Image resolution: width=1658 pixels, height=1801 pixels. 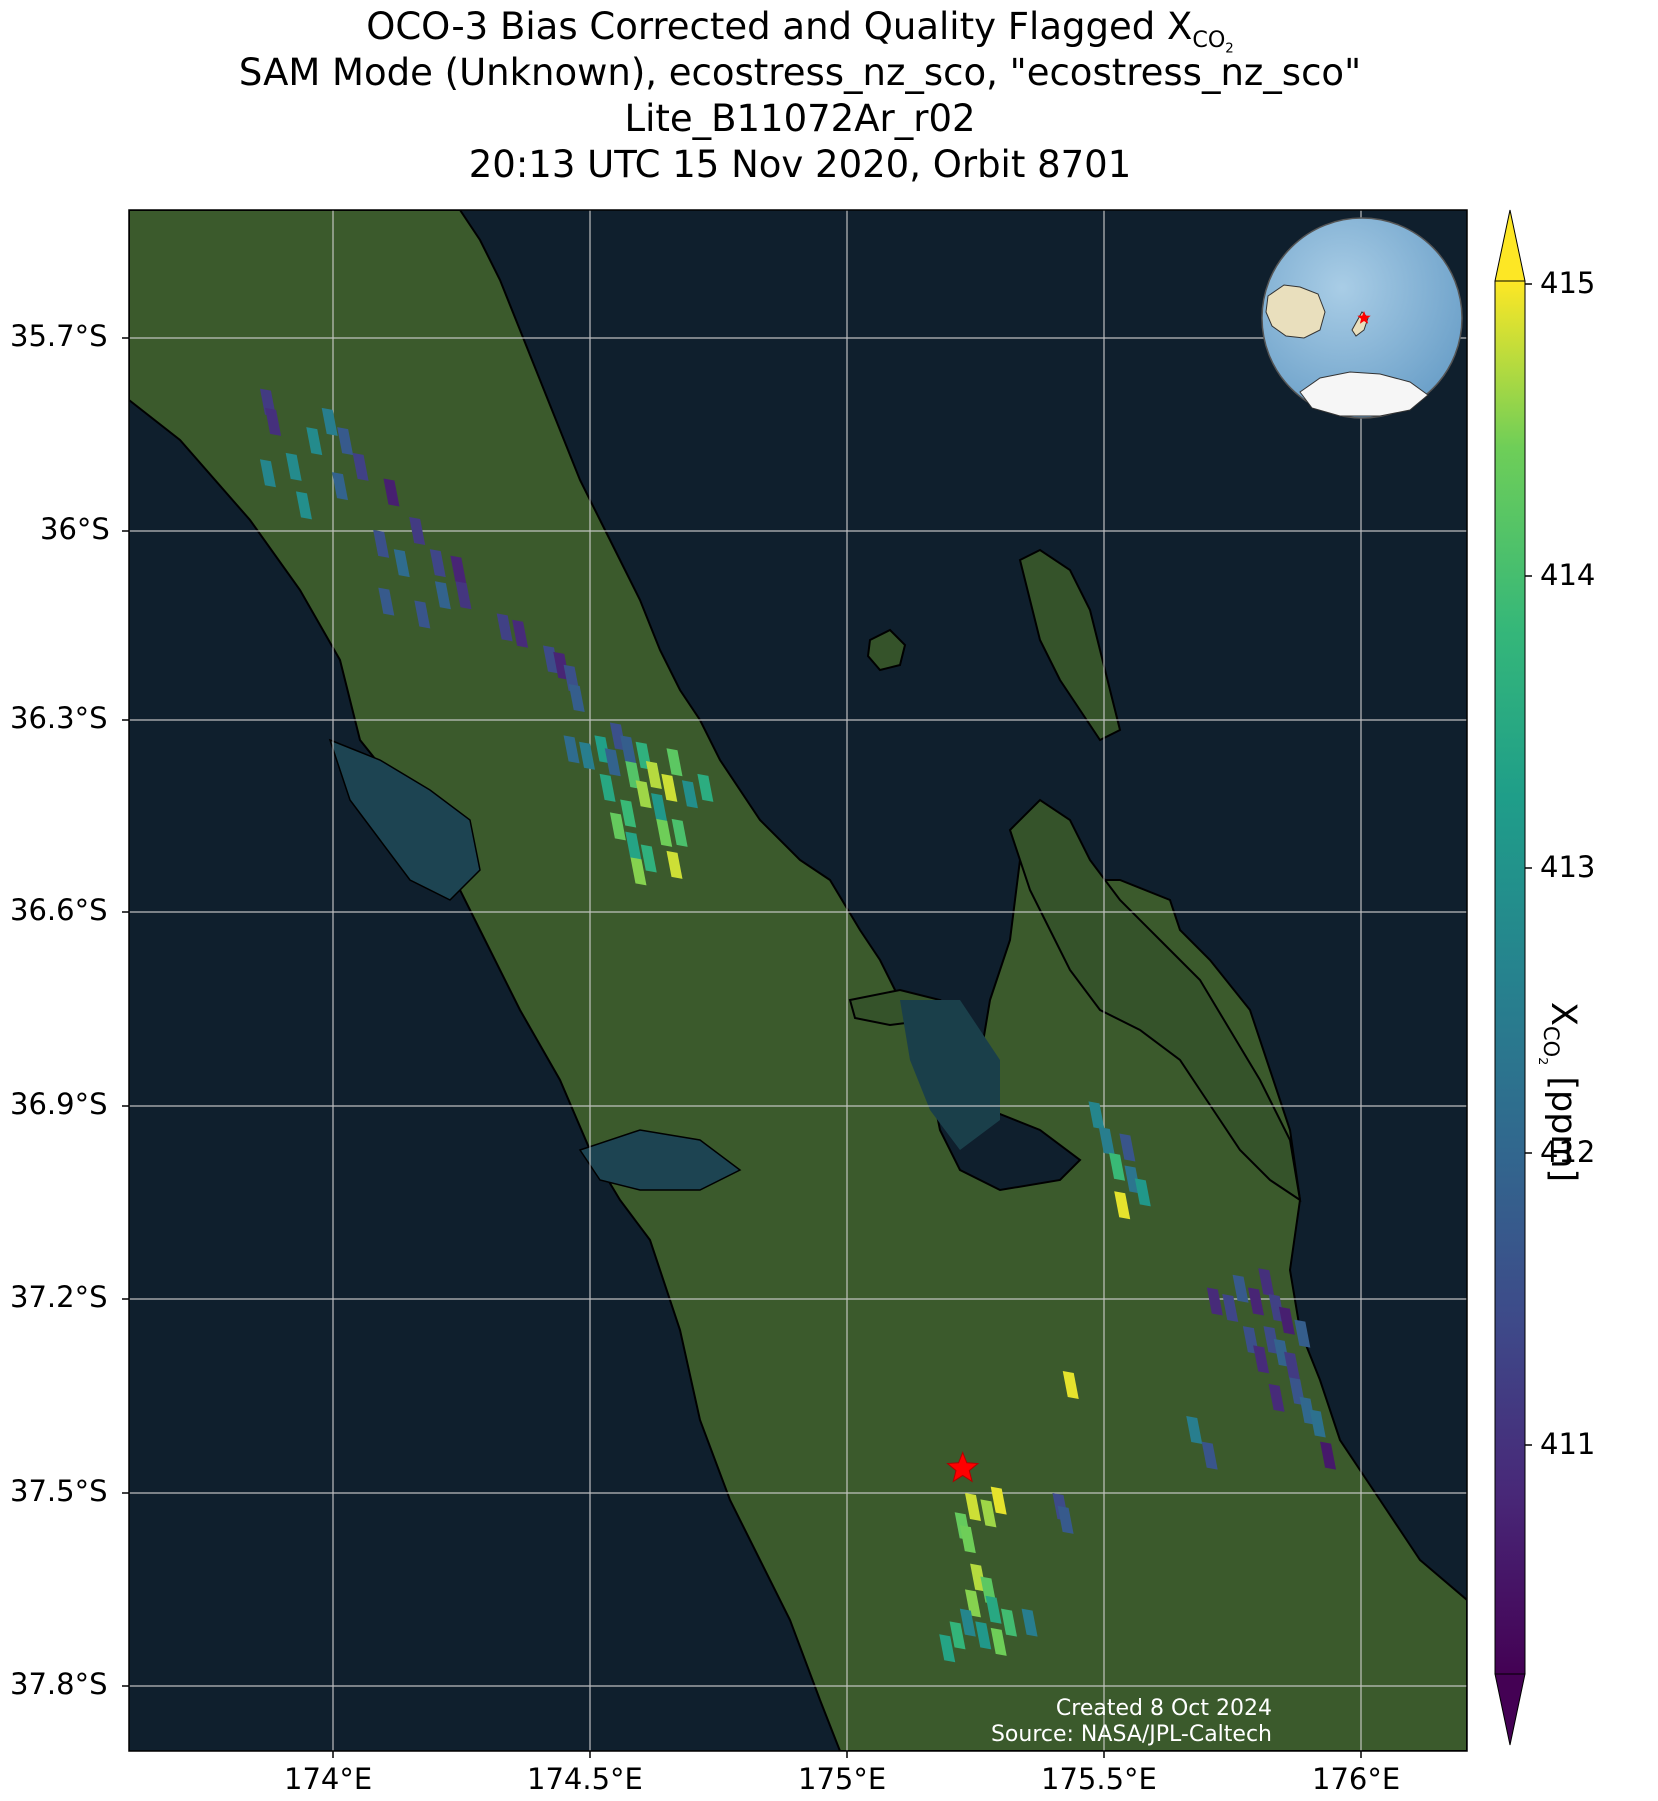 What do you see at coordinates (1155, 1000) in the screenshot?
I see `coromandel-peninsula` at bounding box center [1155, 1000].